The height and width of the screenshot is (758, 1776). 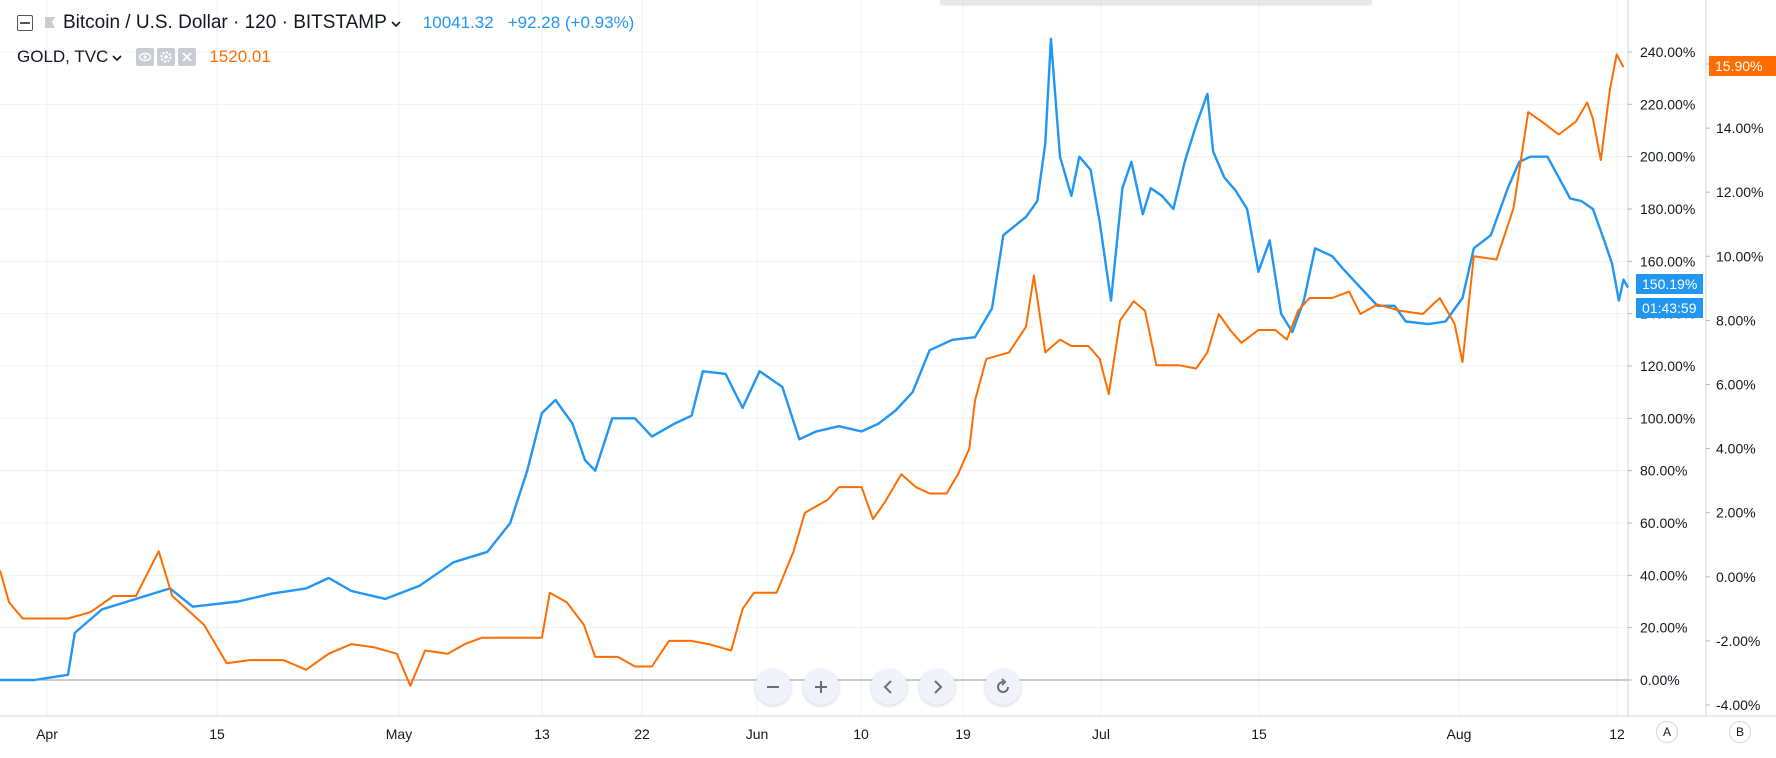 I want to click on close-icon, so click(x=187, y=57).